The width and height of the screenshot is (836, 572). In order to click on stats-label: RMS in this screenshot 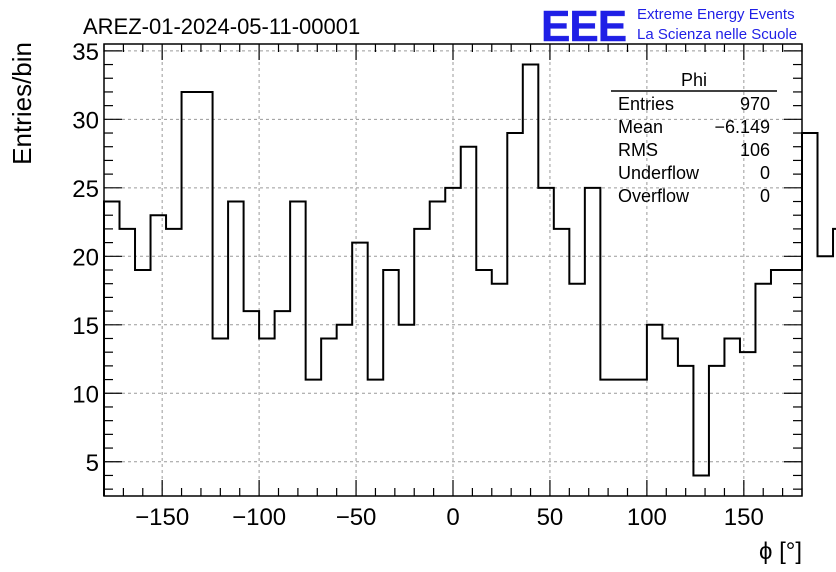, I will do `click(638, 150)`.